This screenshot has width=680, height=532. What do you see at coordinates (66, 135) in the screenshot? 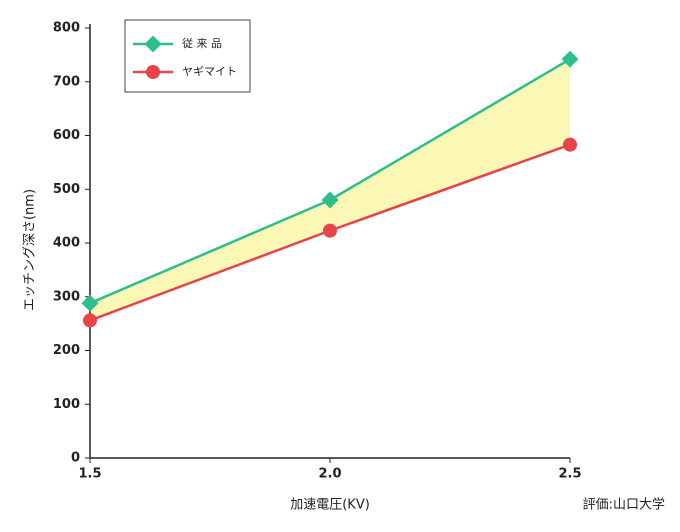
I see `y-tick-label: 600` at bounding box center [66, 135].